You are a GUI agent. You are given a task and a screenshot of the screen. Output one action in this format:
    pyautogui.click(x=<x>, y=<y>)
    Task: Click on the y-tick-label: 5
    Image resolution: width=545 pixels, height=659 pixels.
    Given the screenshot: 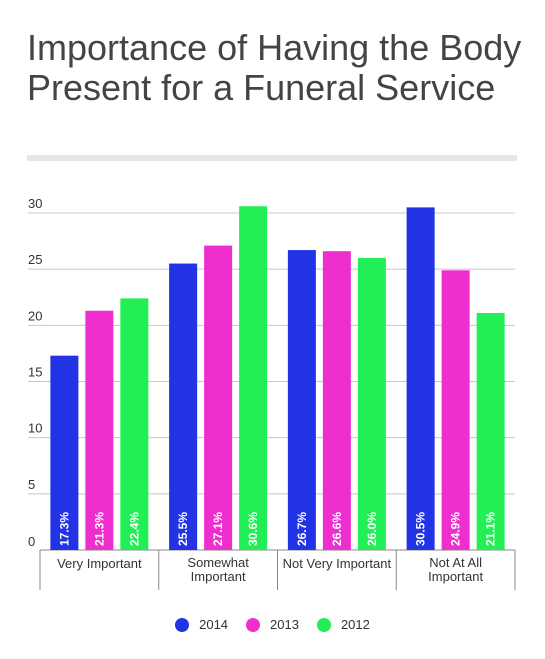 What is the action you would take?
    pyautogui.click(x=31, y=484)
    